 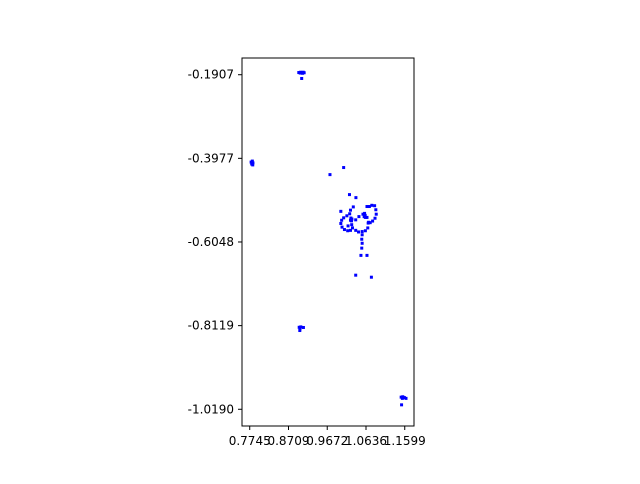 I want to click on y-tick-label: -0.3977, so click(x=211, y=158).